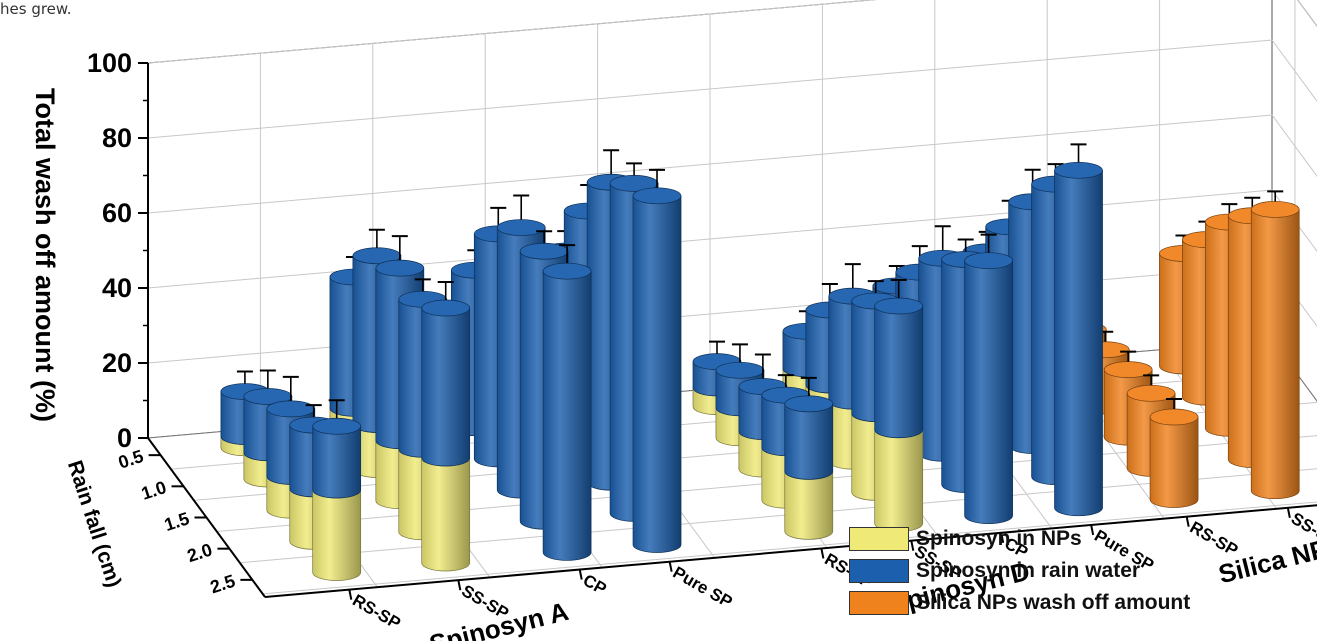  I want to click on legend-swatch-nps, so click(879, 539).